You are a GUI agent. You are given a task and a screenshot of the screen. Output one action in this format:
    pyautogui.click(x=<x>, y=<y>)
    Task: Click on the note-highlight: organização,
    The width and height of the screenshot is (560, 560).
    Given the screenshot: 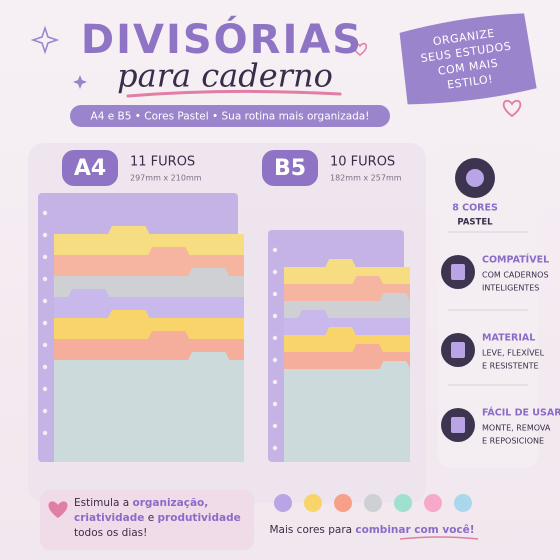 What is the action you would take?
    pyautogui.click(x=170, y=503)
    